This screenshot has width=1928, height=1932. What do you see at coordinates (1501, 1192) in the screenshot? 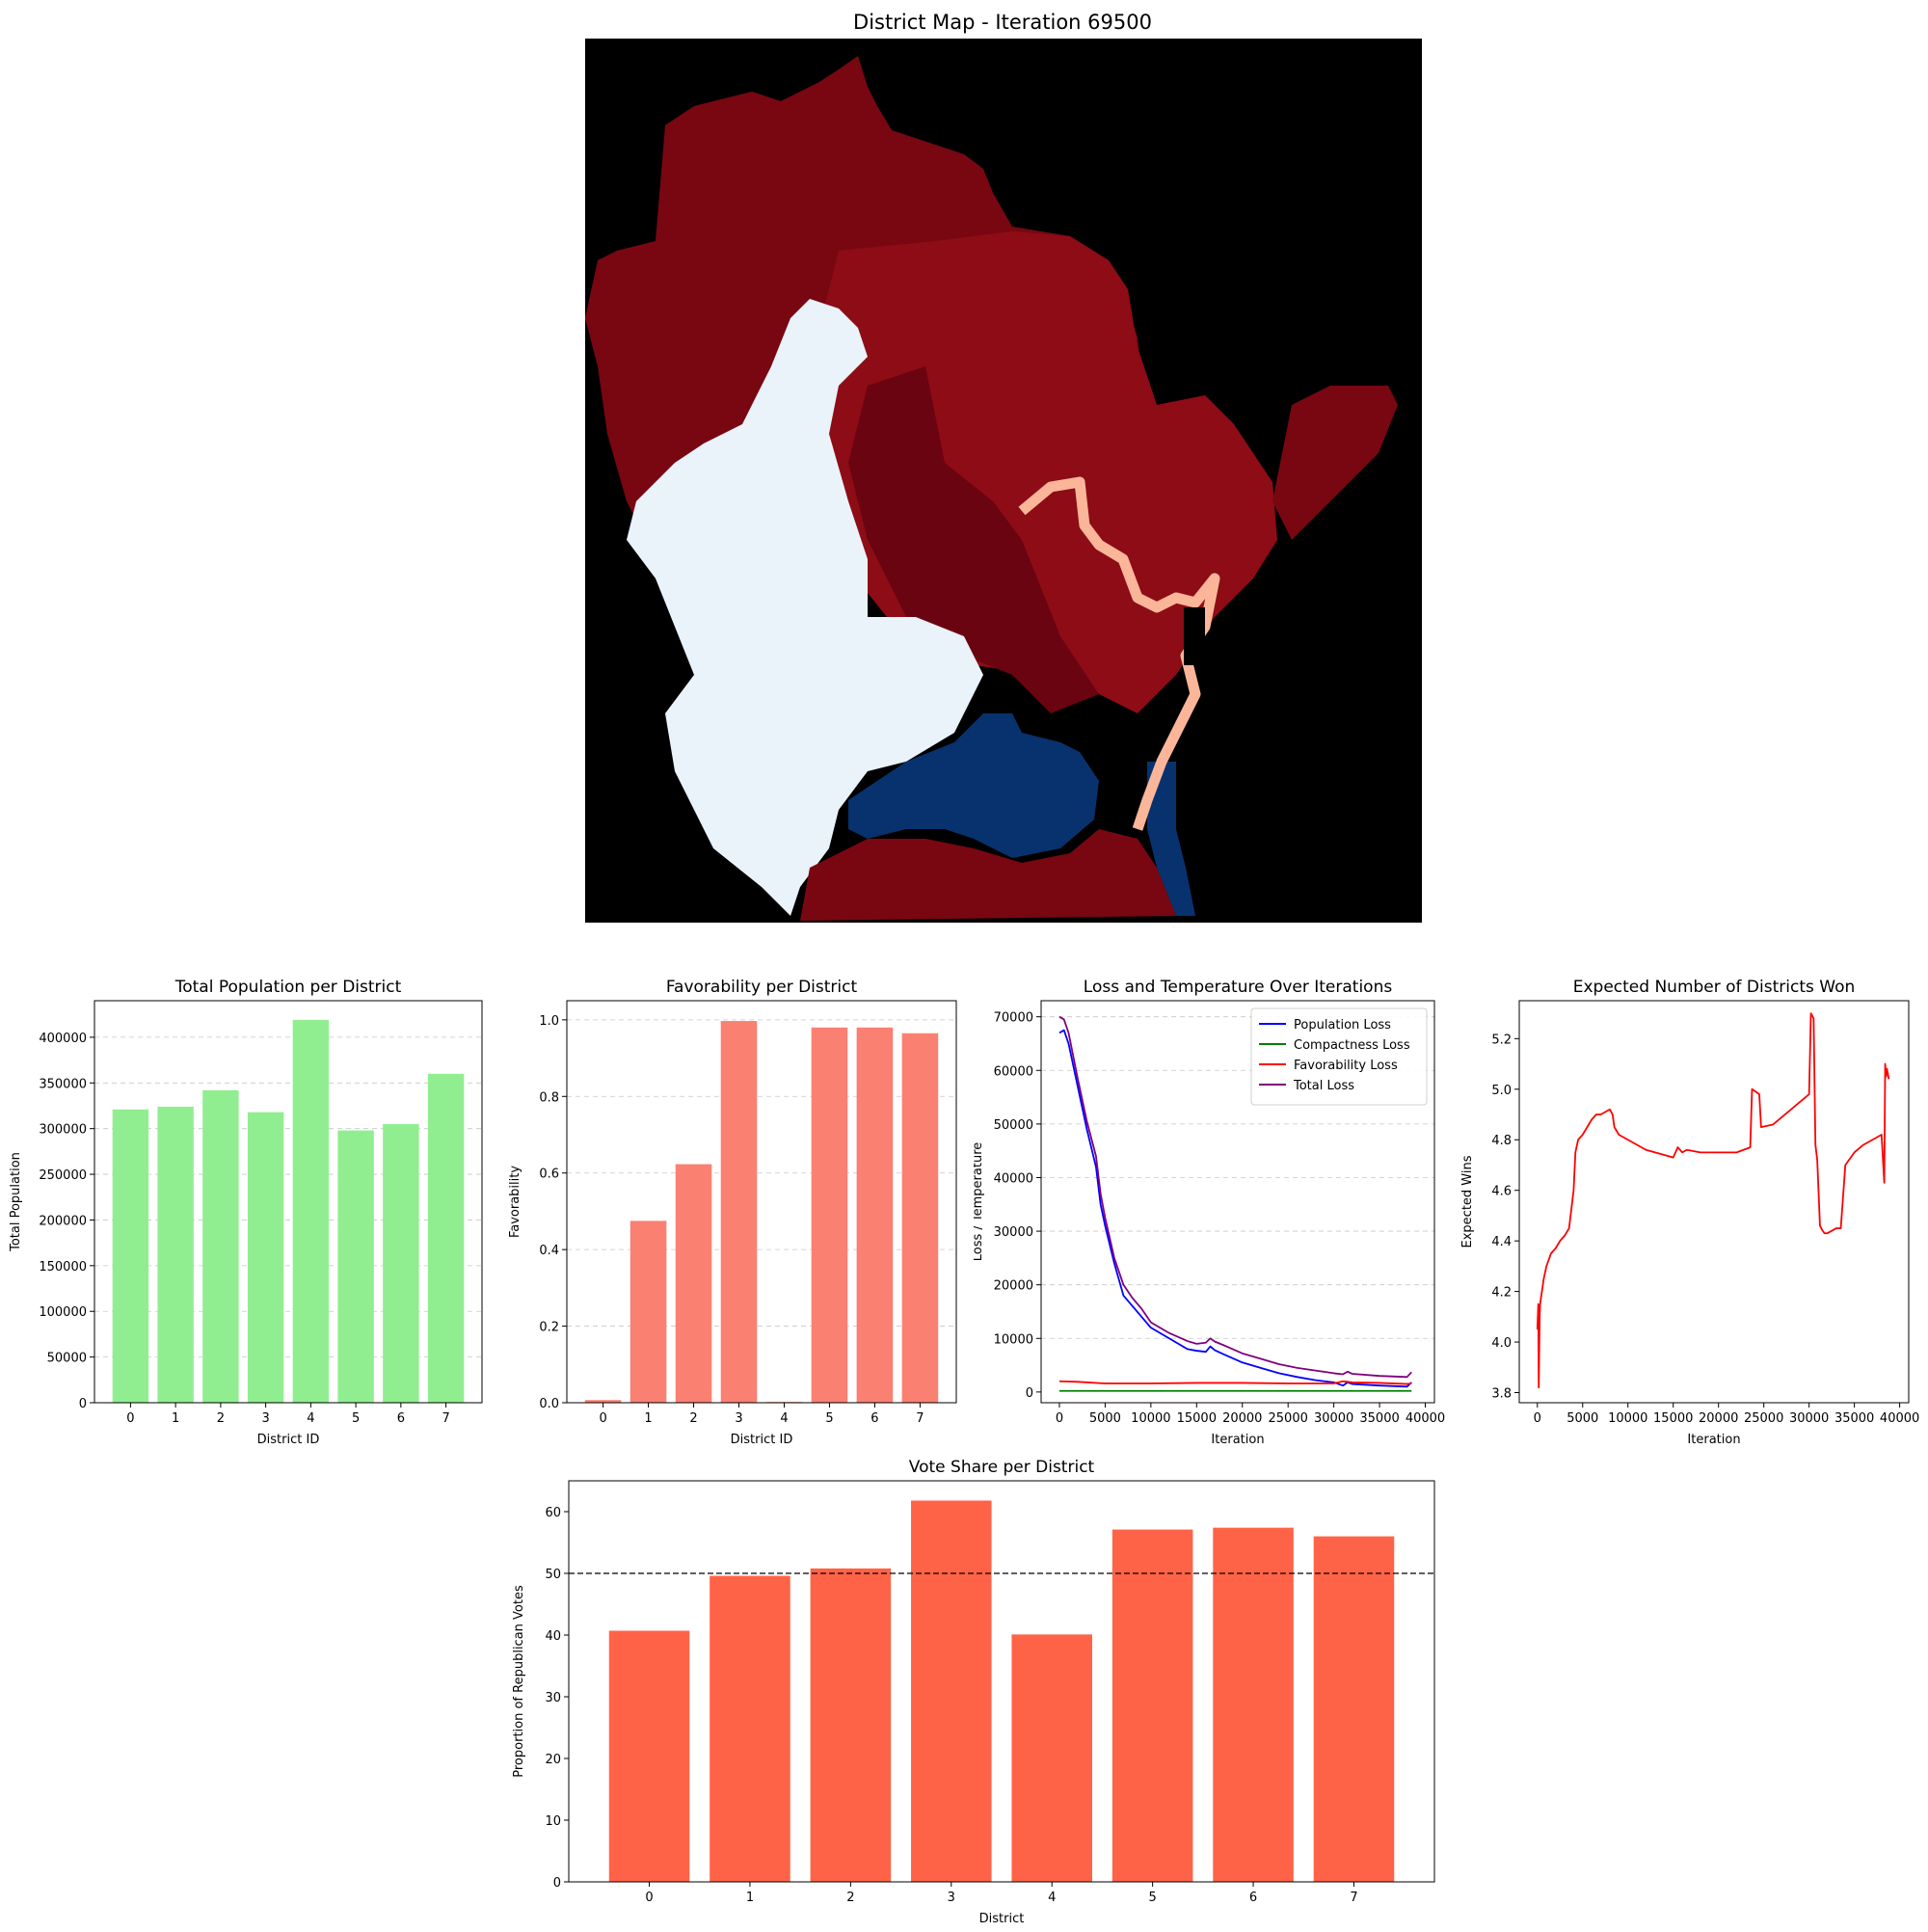
I see `expected_wins-y-tick-label: 4.6` at bounding box center [1501, 1192].